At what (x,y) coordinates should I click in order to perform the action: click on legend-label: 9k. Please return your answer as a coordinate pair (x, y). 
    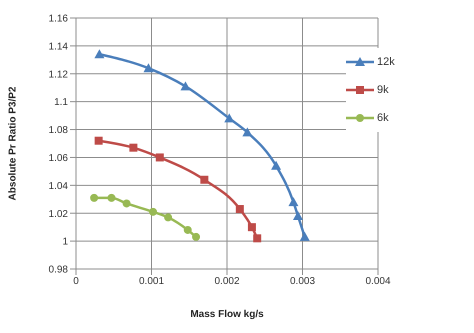
    Looking at the image, I should click on (383, 90).